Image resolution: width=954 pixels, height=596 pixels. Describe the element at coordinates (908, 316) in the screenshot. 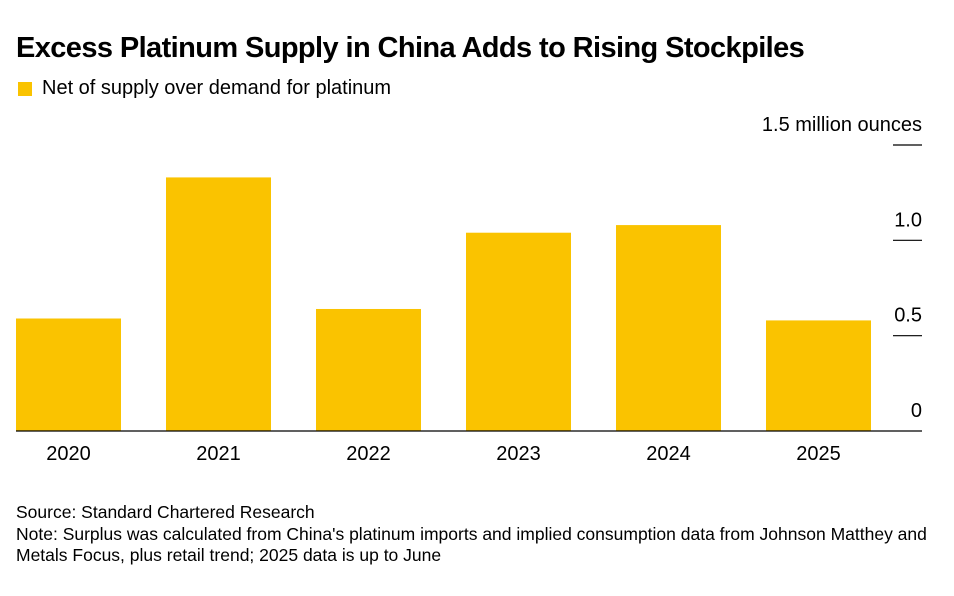

I see `y-tick-label-2: 0.5` at that location.